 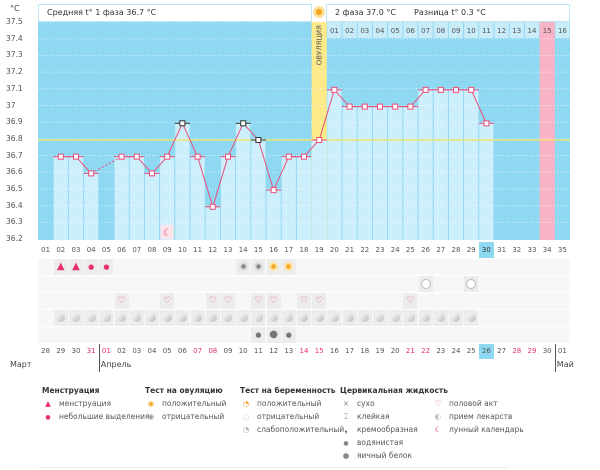 I want to click on cycle-day-label: 15, so click(x=258, y=250).